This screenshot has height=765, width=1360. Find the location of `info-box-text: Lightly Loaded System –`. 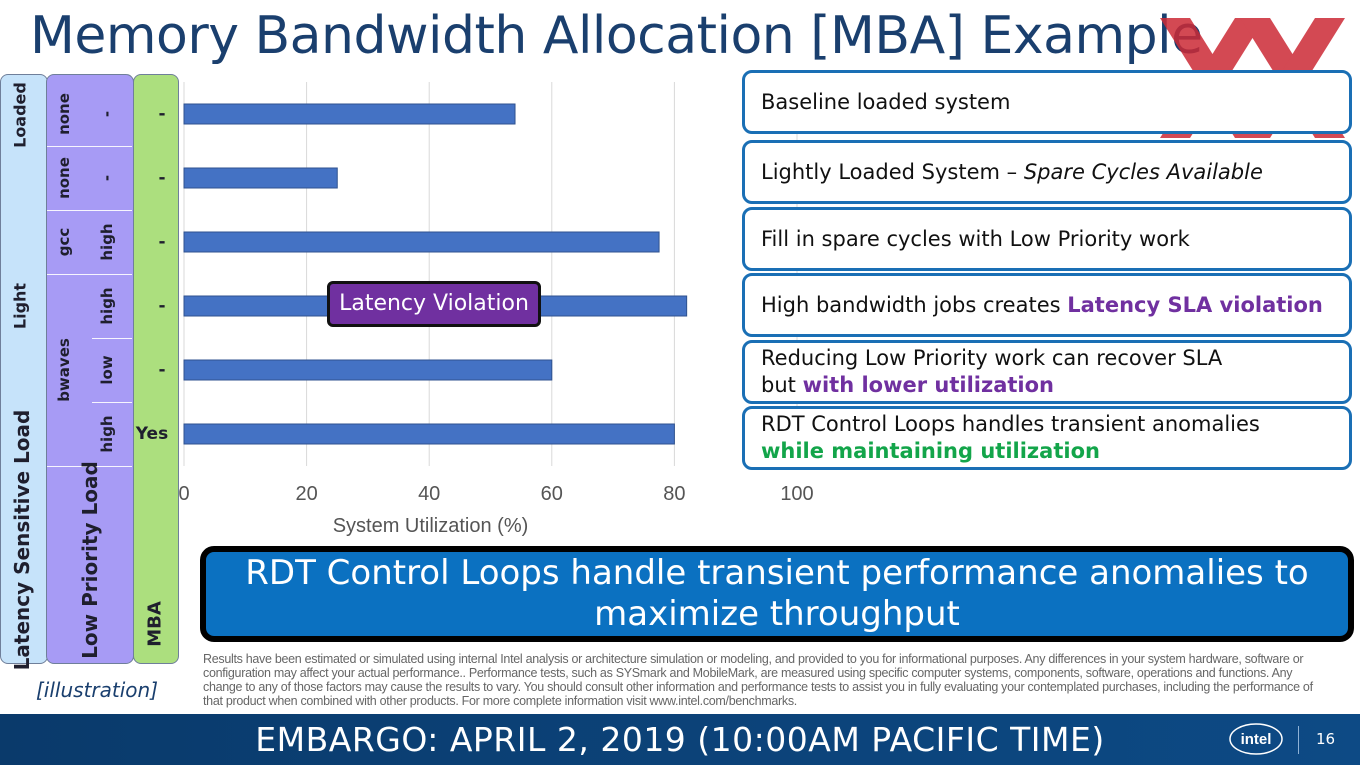

info-box-text: Lightly Loaded System – is located at coordinates (892, 171).